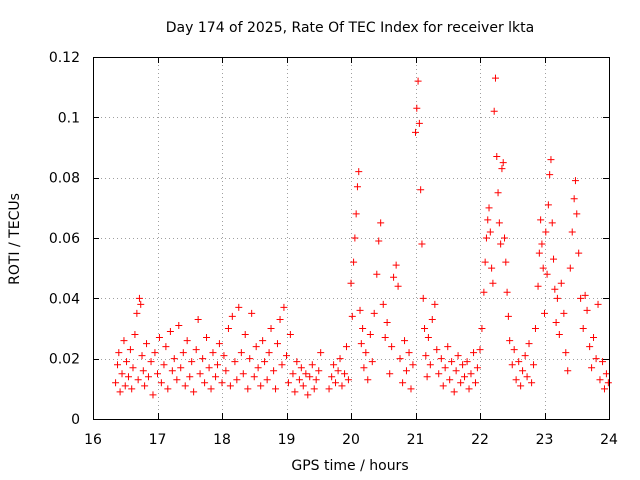 This screenshot has height=480, width=640. What do you see at coordinates (64, 179) in the screenshot?
I see `y-tick-label: 0.08` at bounding box center [64, 179].